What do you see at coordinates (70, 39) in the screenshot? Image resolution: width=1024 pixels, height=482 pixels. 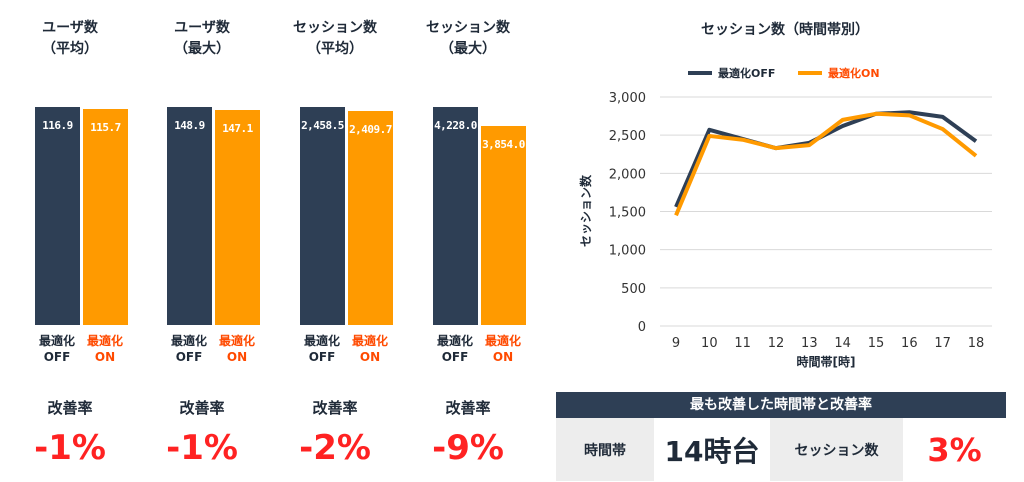 I see `kpi-title: ユーザ数 （平均）` at bounding box center [70, 39].